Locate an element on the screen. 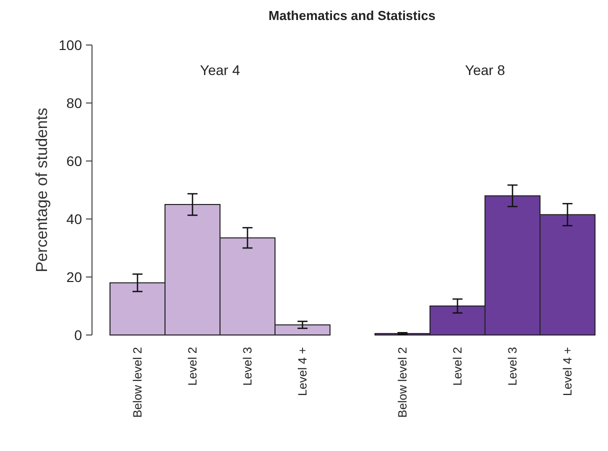 The width and height of the screenshot is (608, 451). y-tick-label: 100 is located at coordinates (70, 44).